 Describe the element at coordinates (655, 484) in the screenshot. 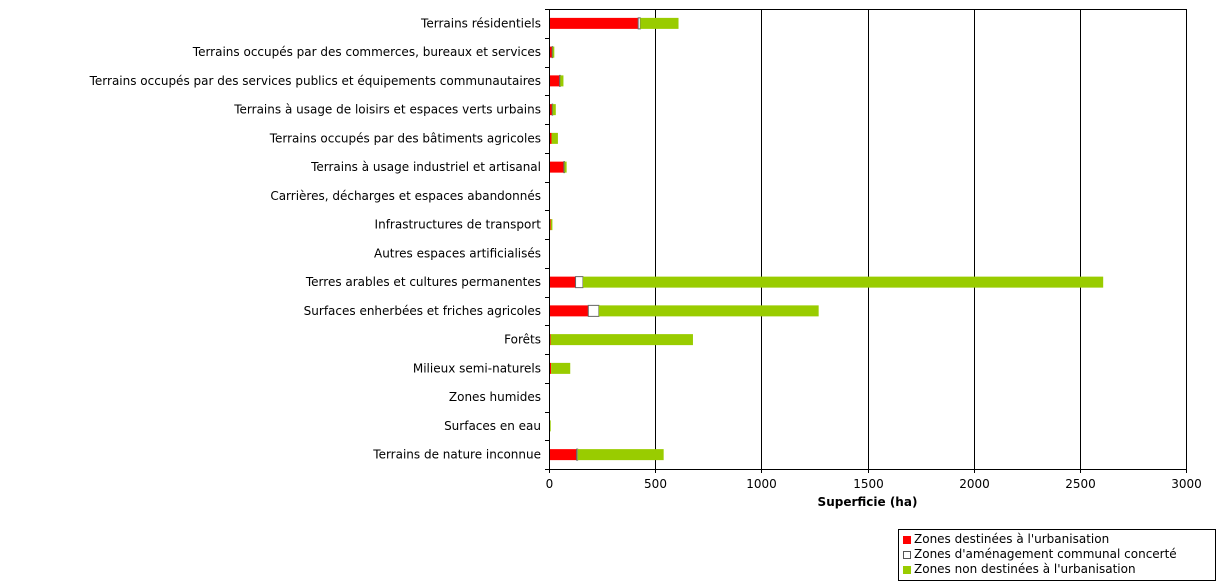

I see `x-tick-label: 500` at that location.